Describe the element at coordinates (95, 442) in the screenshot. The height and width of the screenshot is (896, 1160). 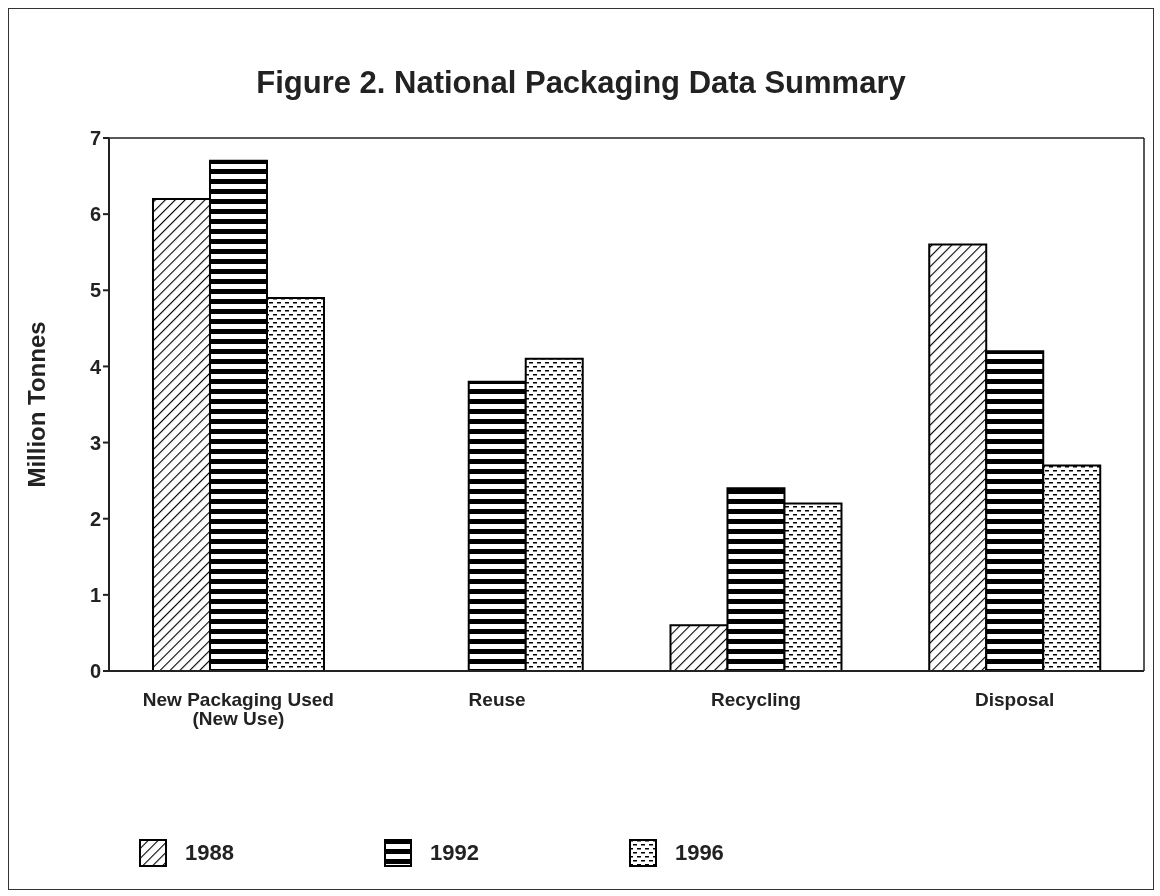
I see `y-tick-label: 3` at that location.